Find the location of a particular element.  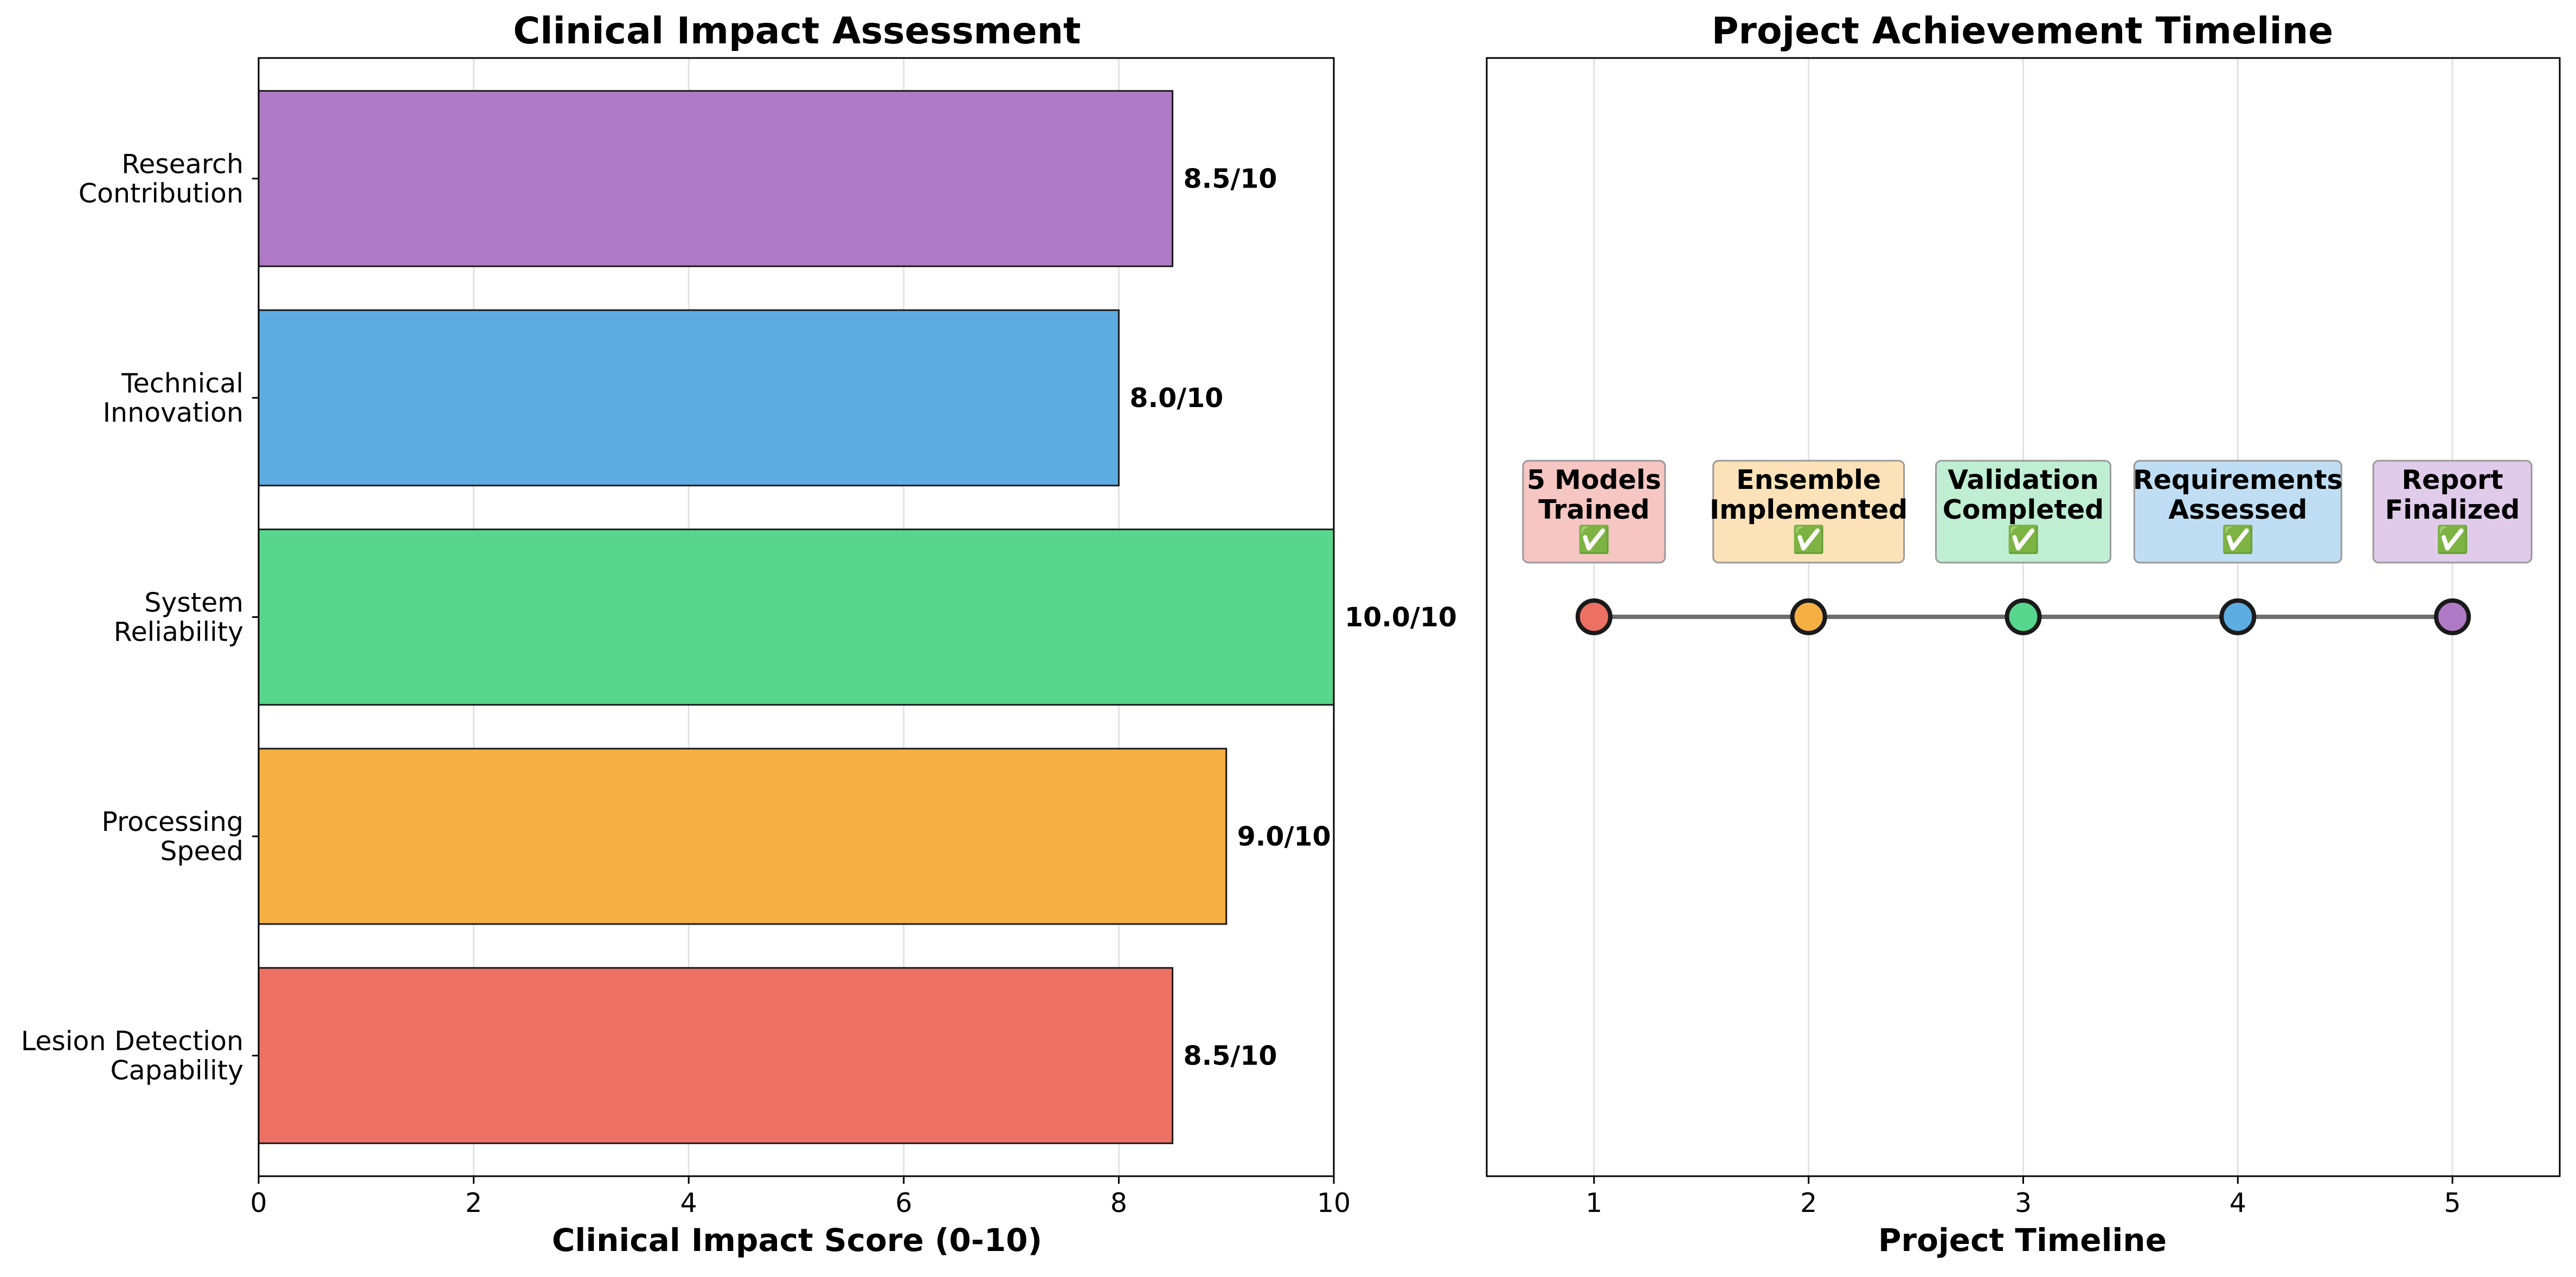

milestone-label-text: Validation is located at coordinates (2023, 480).